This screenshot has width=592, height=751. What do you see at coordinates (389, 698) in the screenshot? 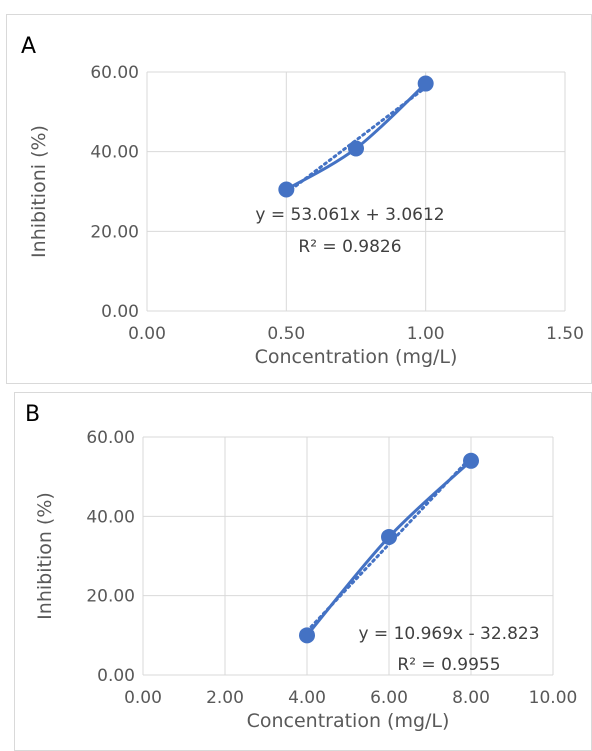
I see `x-tick-label: 6.00` at bounding box center [389, 698].